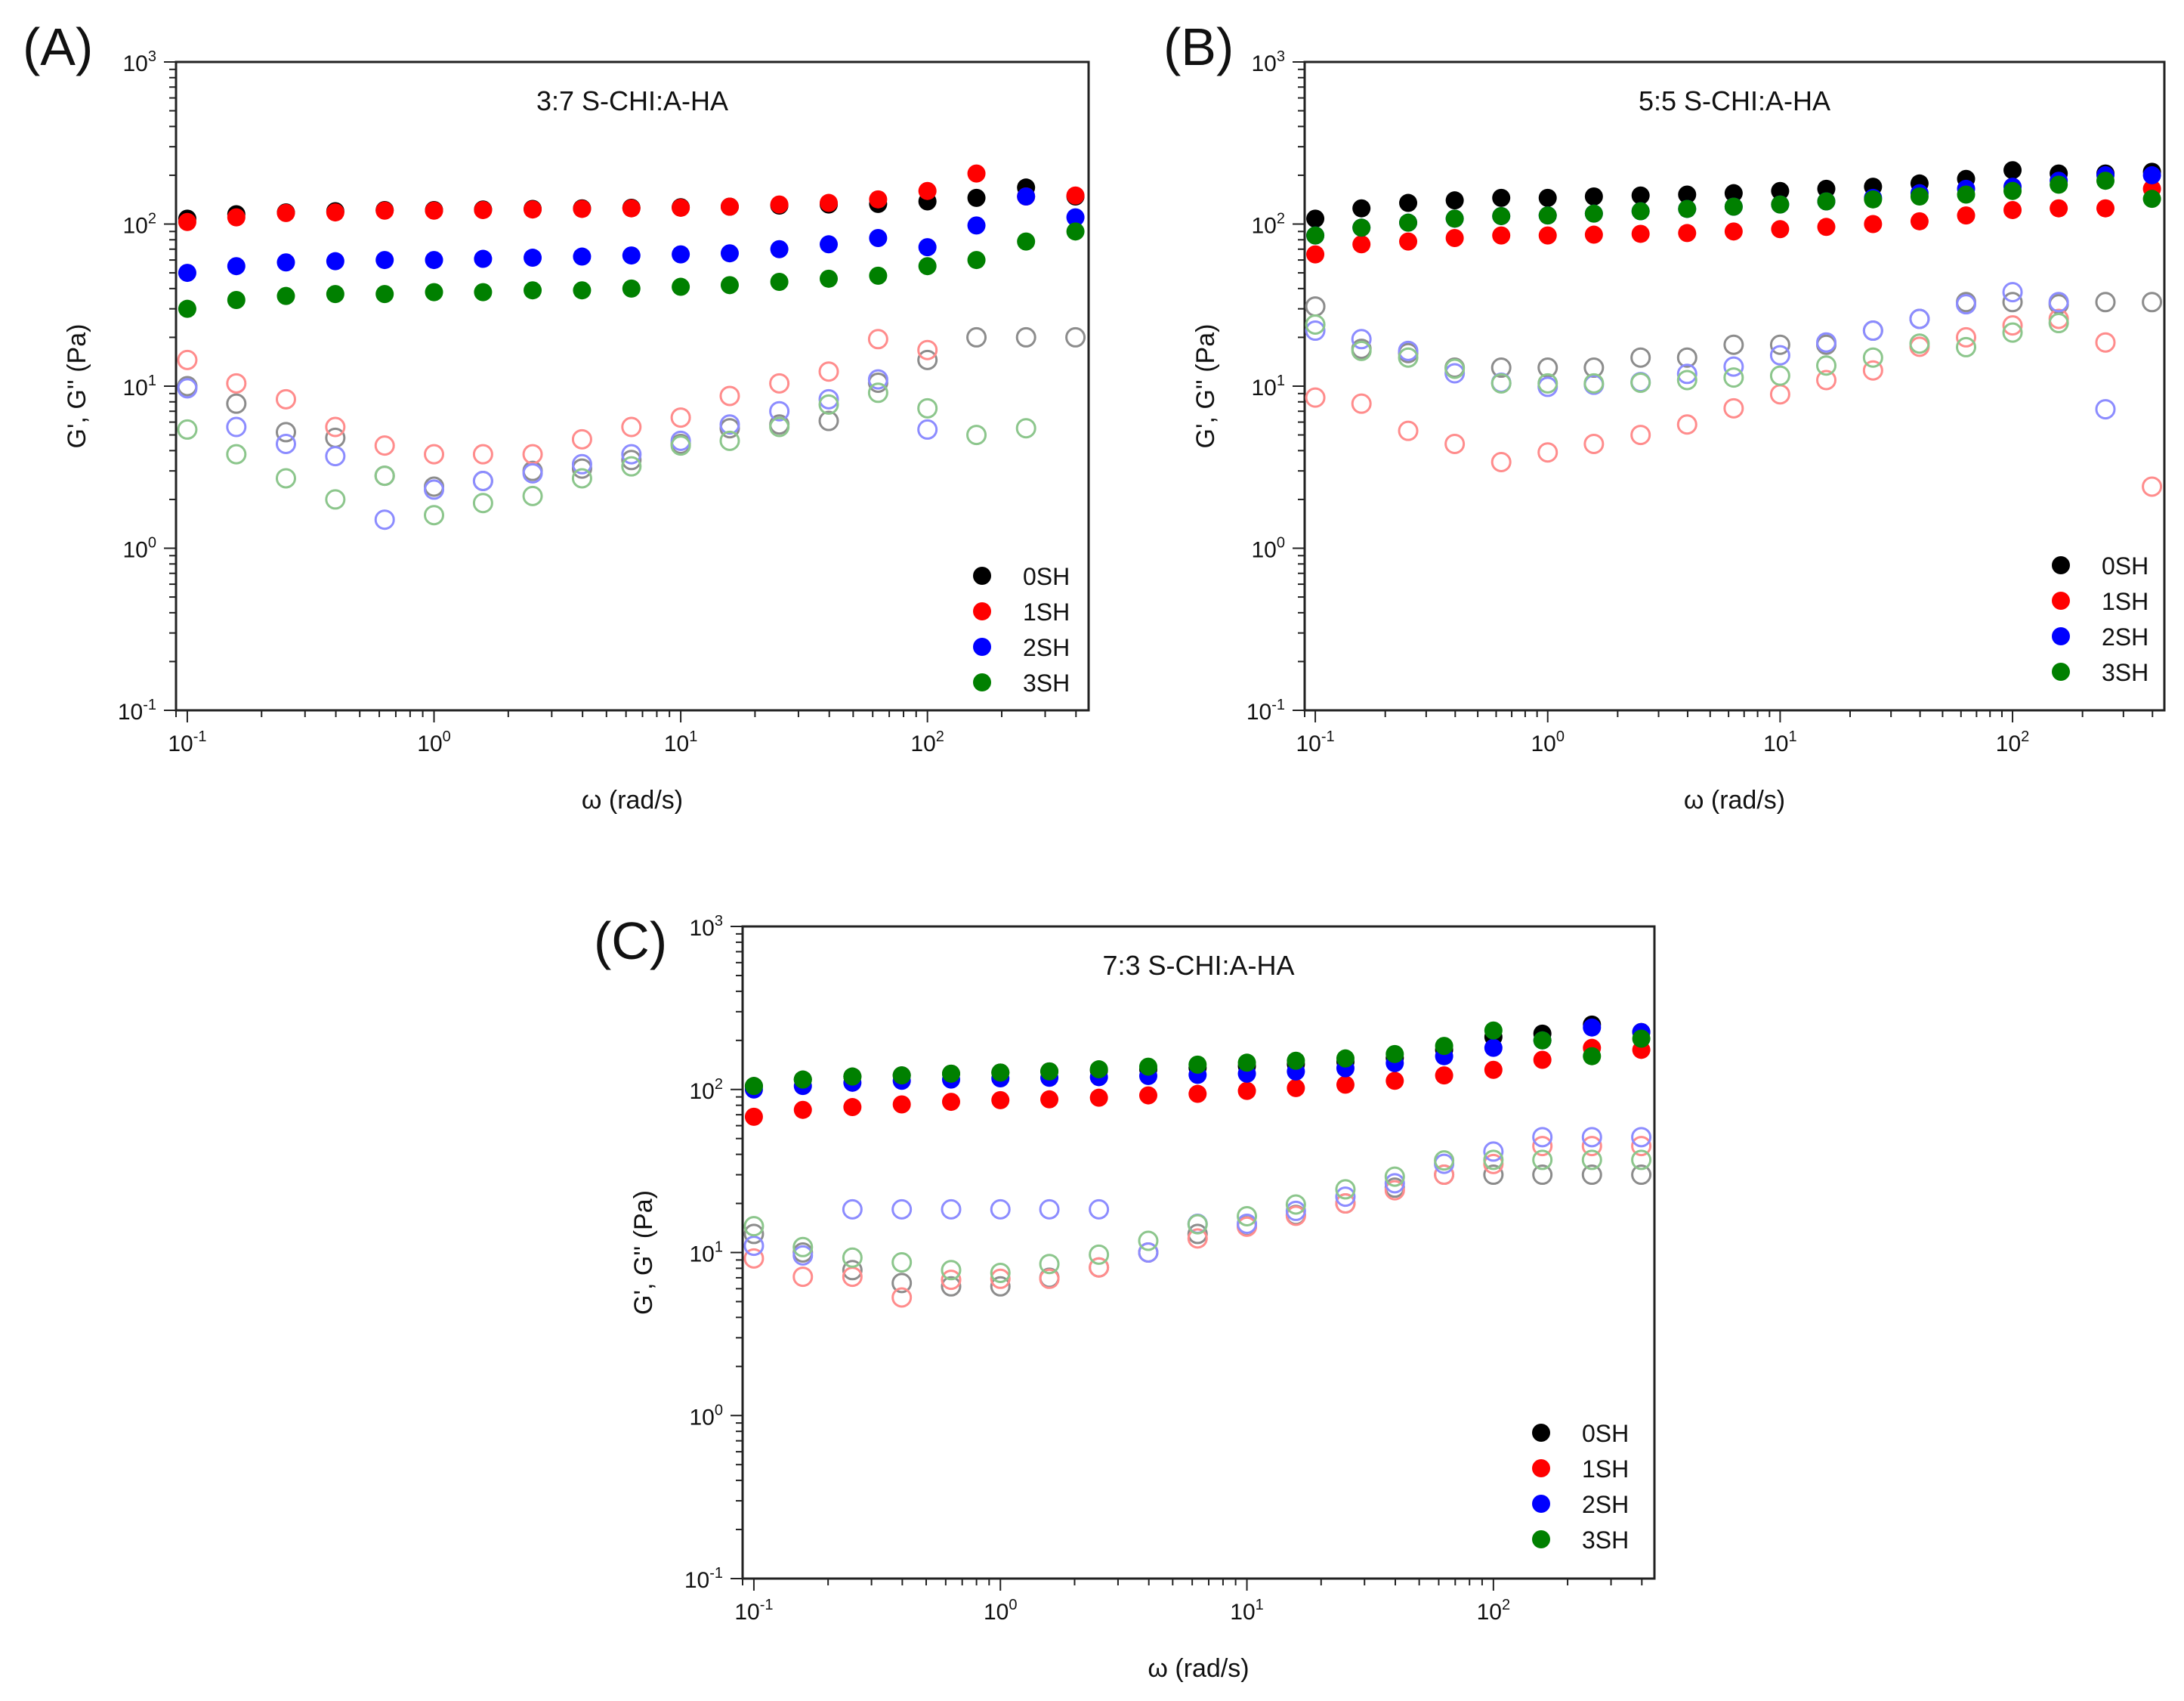 The width and height of the screenshot is (2184, 1701). Describe the element at coordinates (1001, 1611) in the screenshot. I see `x-tick-label-c: 10⁰` at that location.